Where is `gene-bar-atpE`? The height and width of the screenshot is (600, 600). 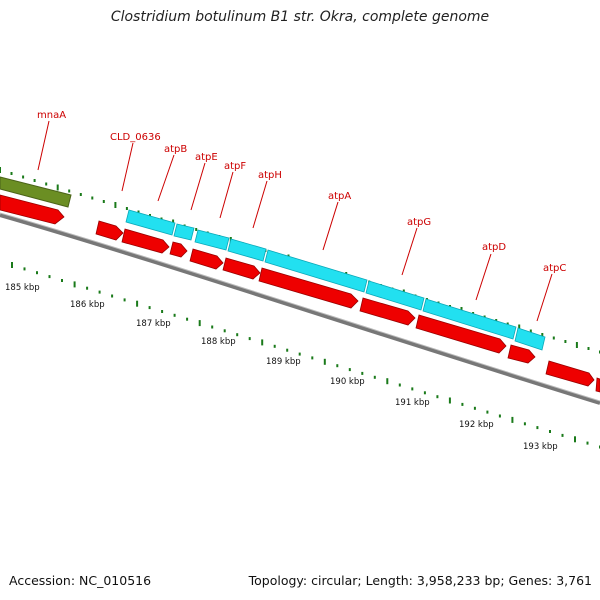 gene-bar-atpE is located at coordinates (212, 240).